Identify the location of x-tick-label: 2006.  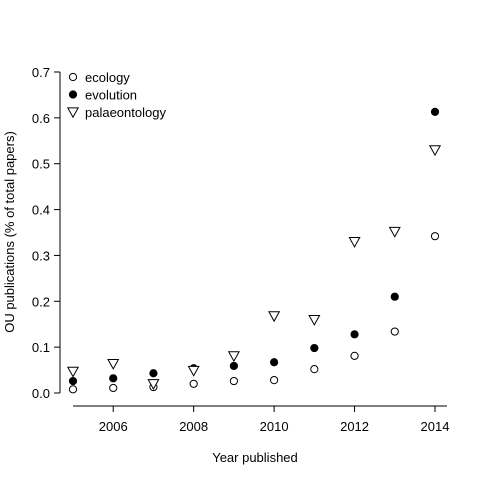
(113, 426).